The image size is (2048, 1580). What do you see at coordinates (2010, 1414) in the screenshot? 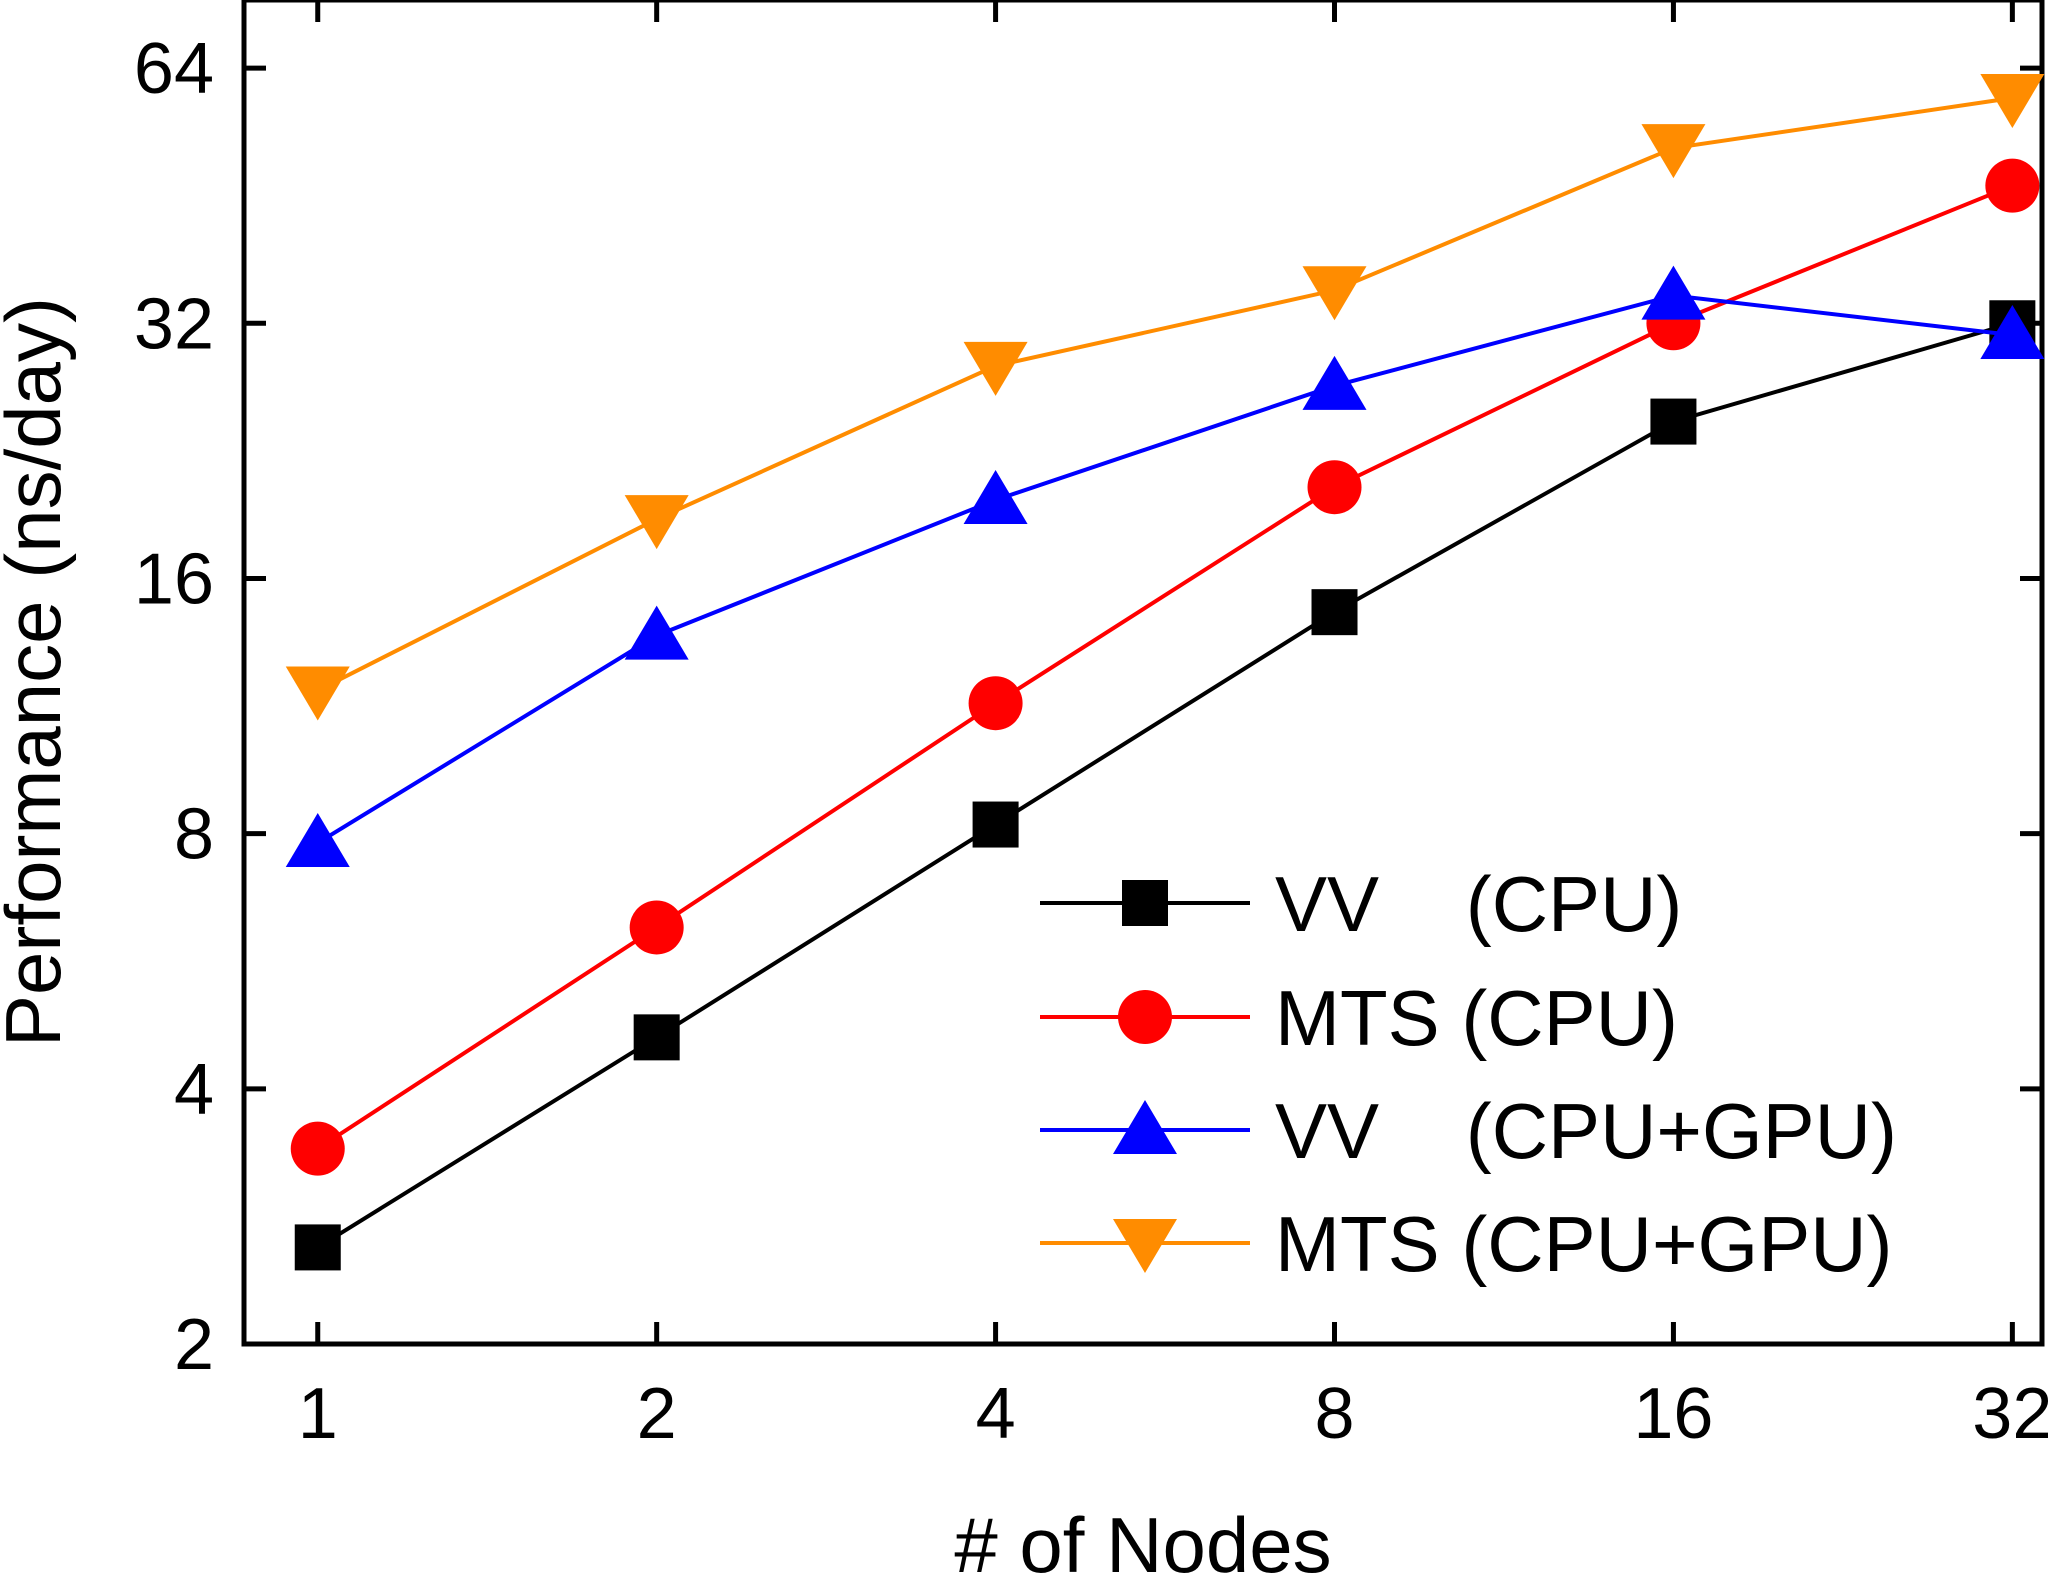
I see `x-tick-label: 32` at bounding box center [2010, 1414].